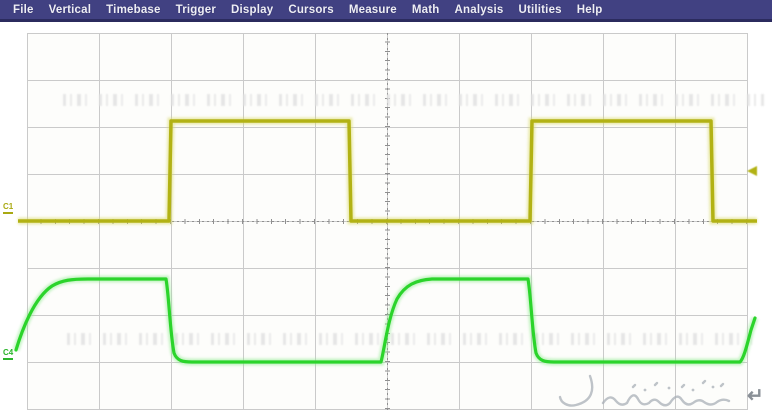 The height and width of the screenshot is (418, 772). Describe the element at coordinates (195, 9) in the screenshot. I see `menu-item-trigger: Trigger` at that location.